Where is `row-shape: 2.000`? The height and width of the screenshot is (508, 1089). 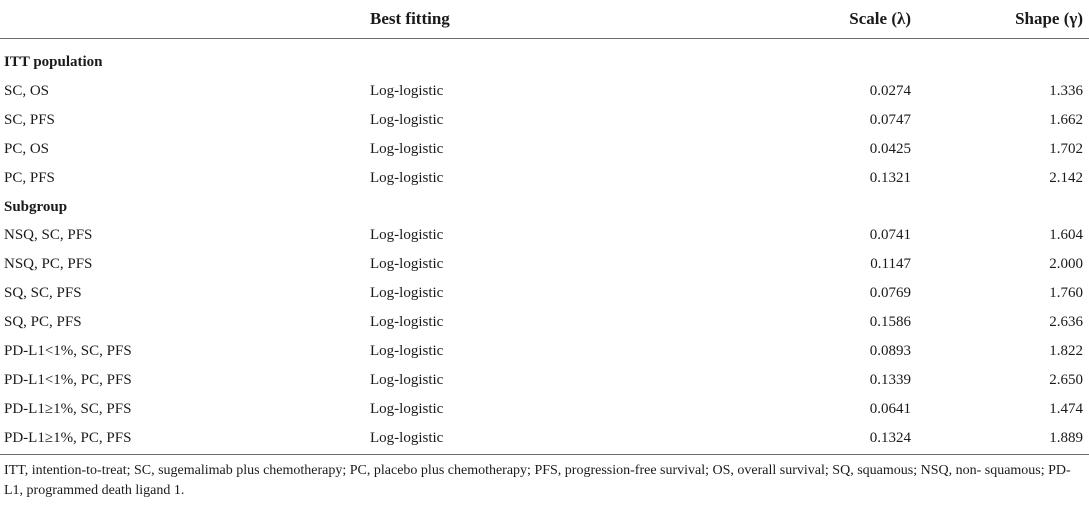 row-shape: 2.000 is located at coordinates (1066, 264).